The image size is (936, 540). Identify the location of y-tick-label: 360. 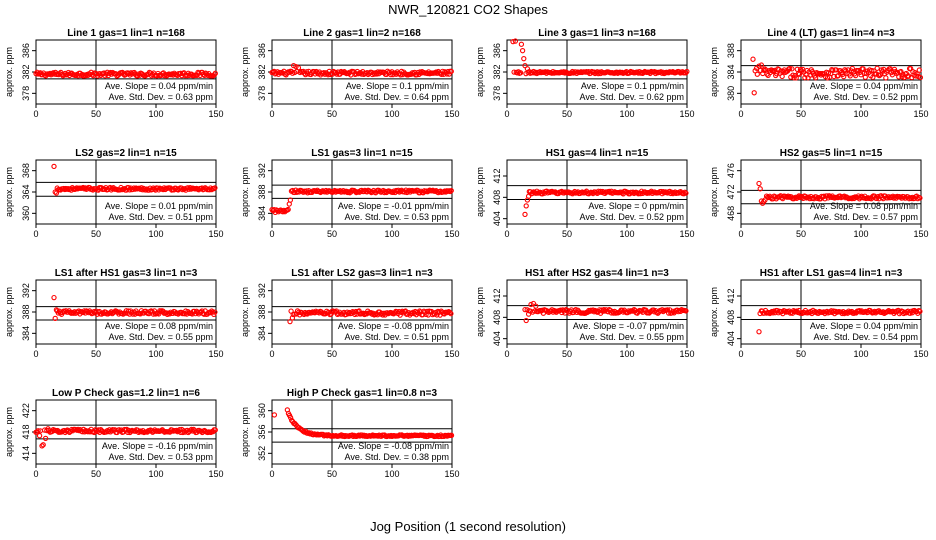
(262, 410).